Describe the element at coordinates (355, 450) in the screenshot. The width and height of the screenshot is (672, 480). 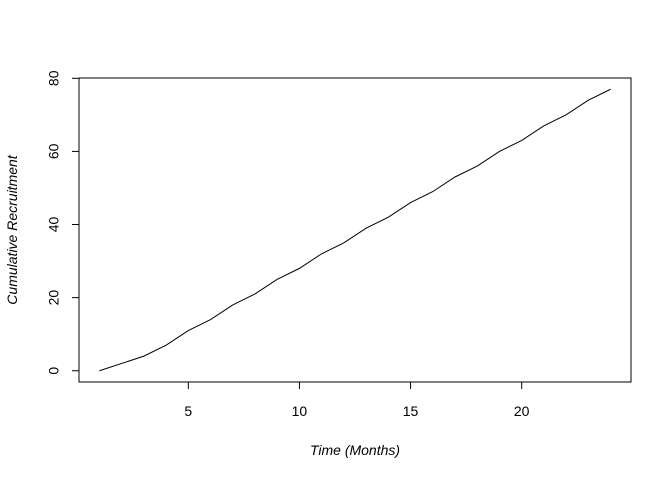
I see `x-axis-label: Time (Months)` at that location.